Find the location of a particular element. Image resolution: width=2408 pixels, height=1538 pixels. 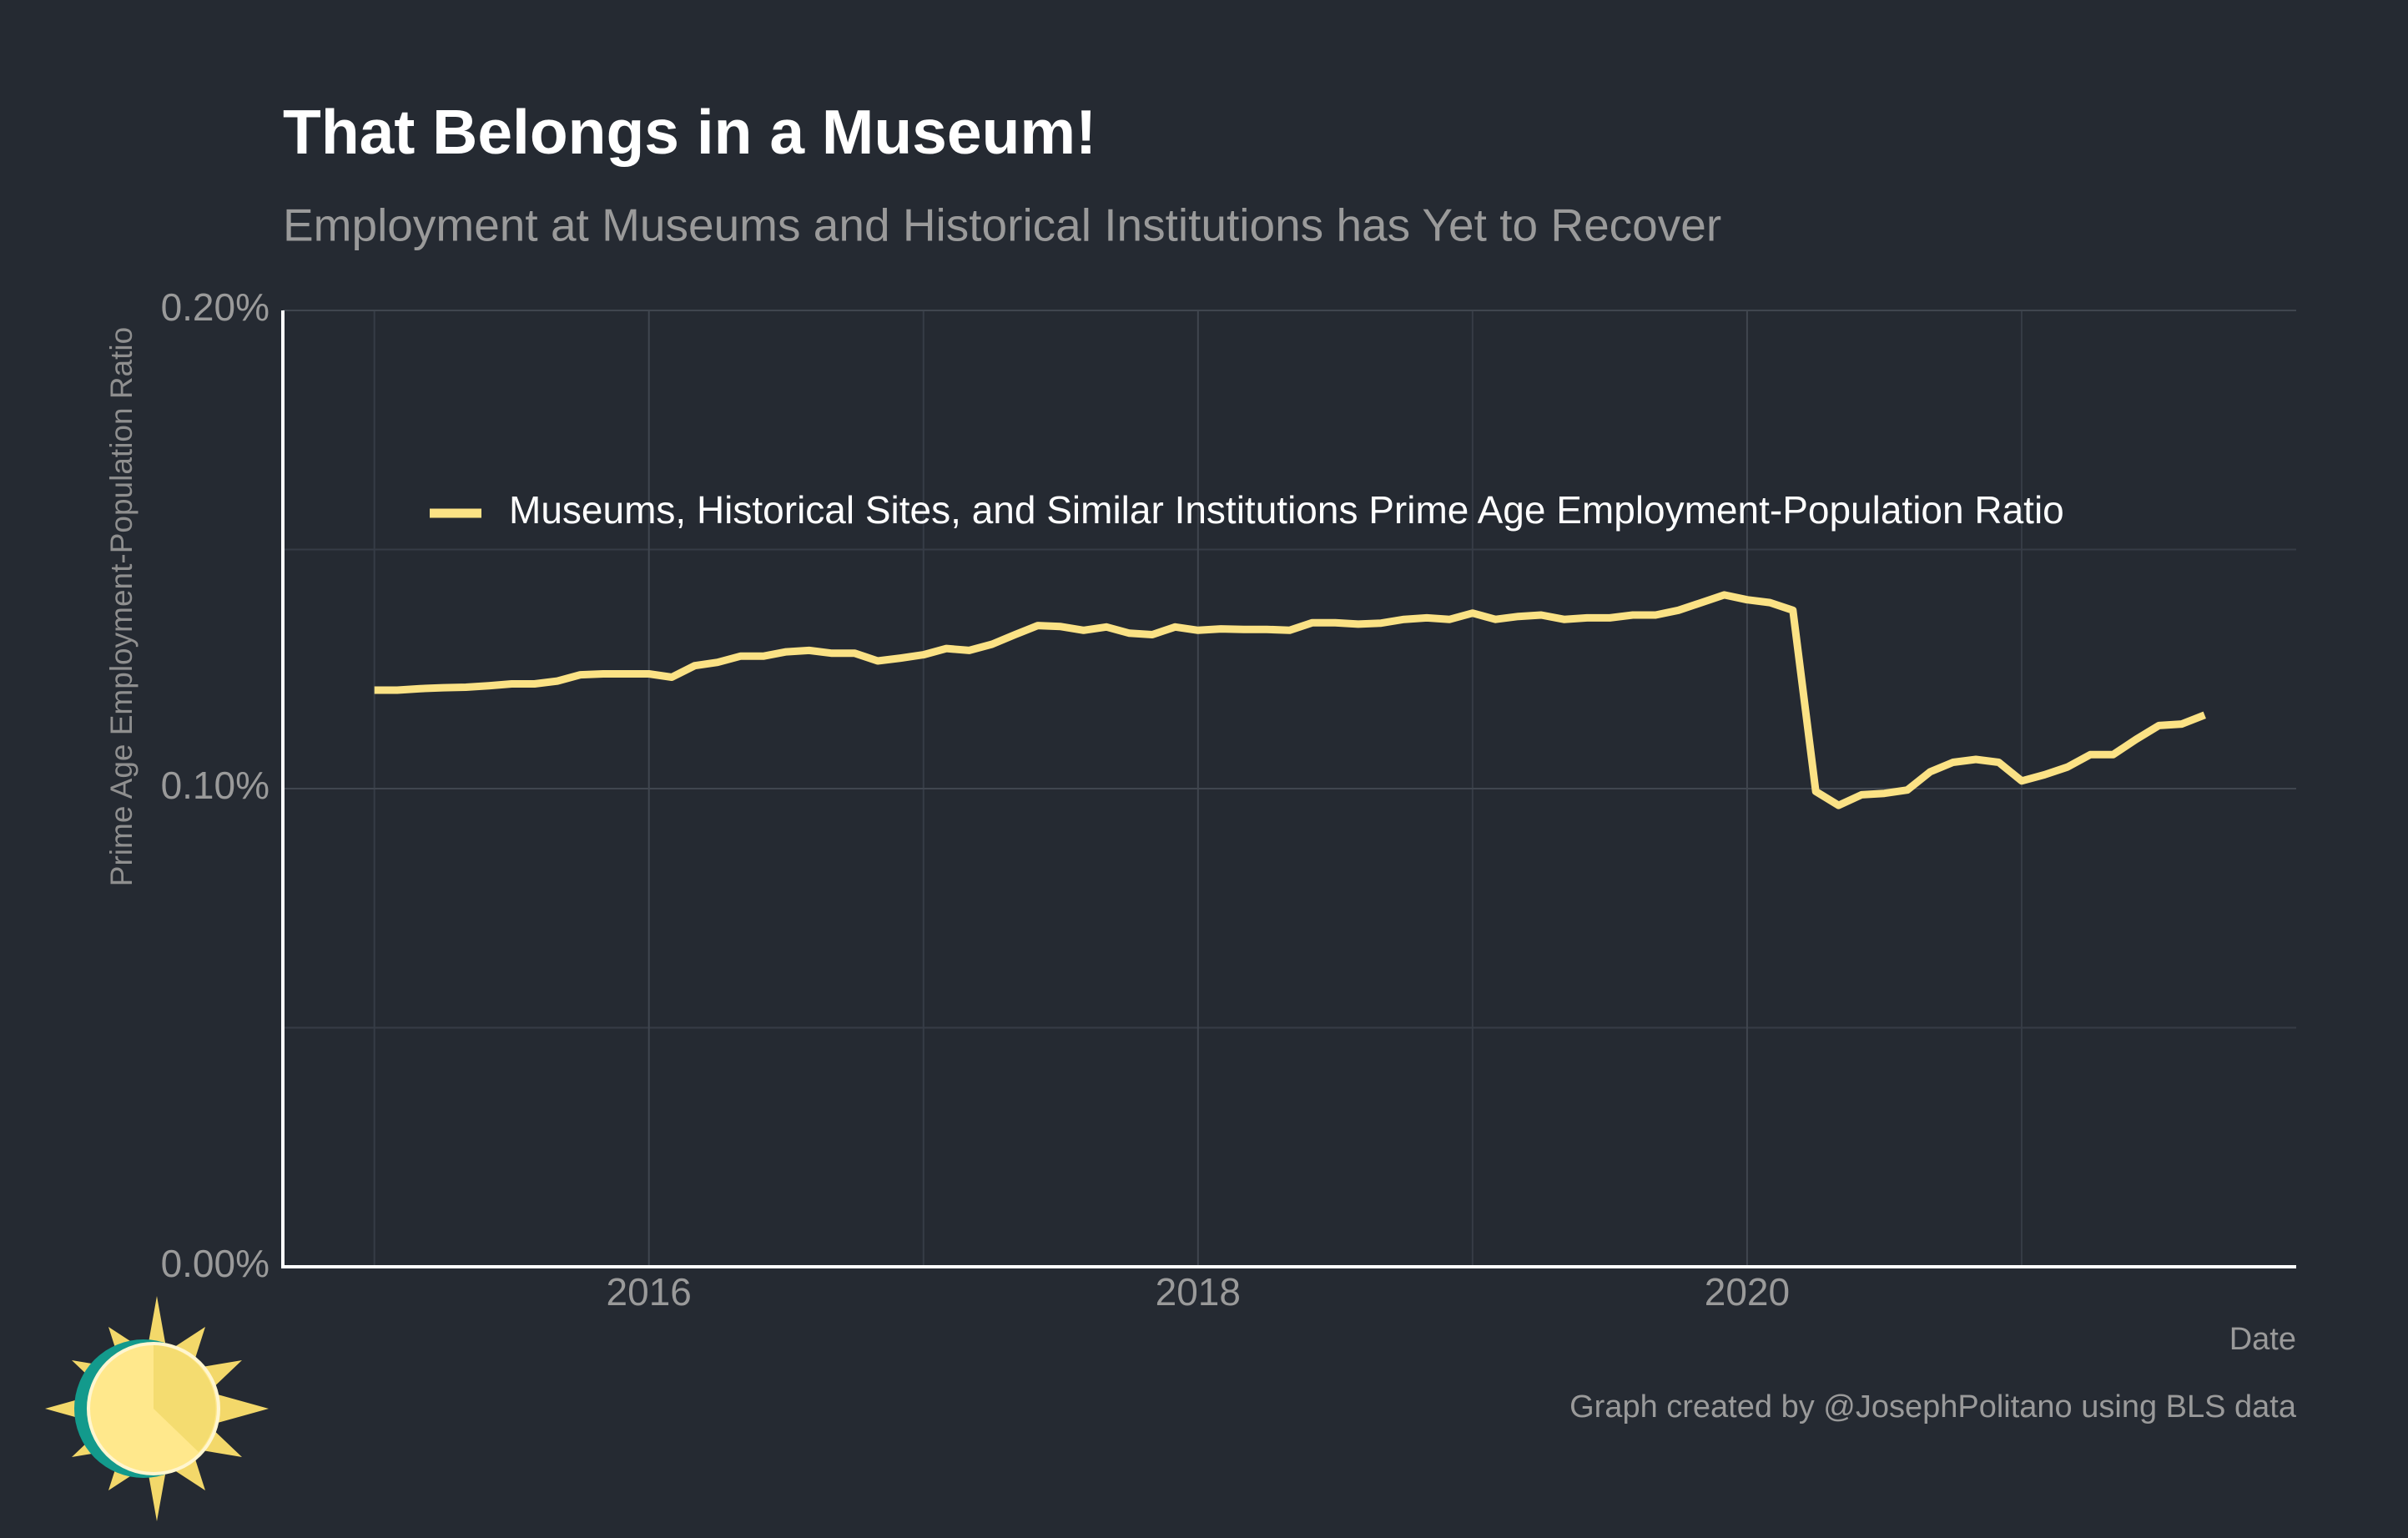

logo is located at coordinates (157, 1408).